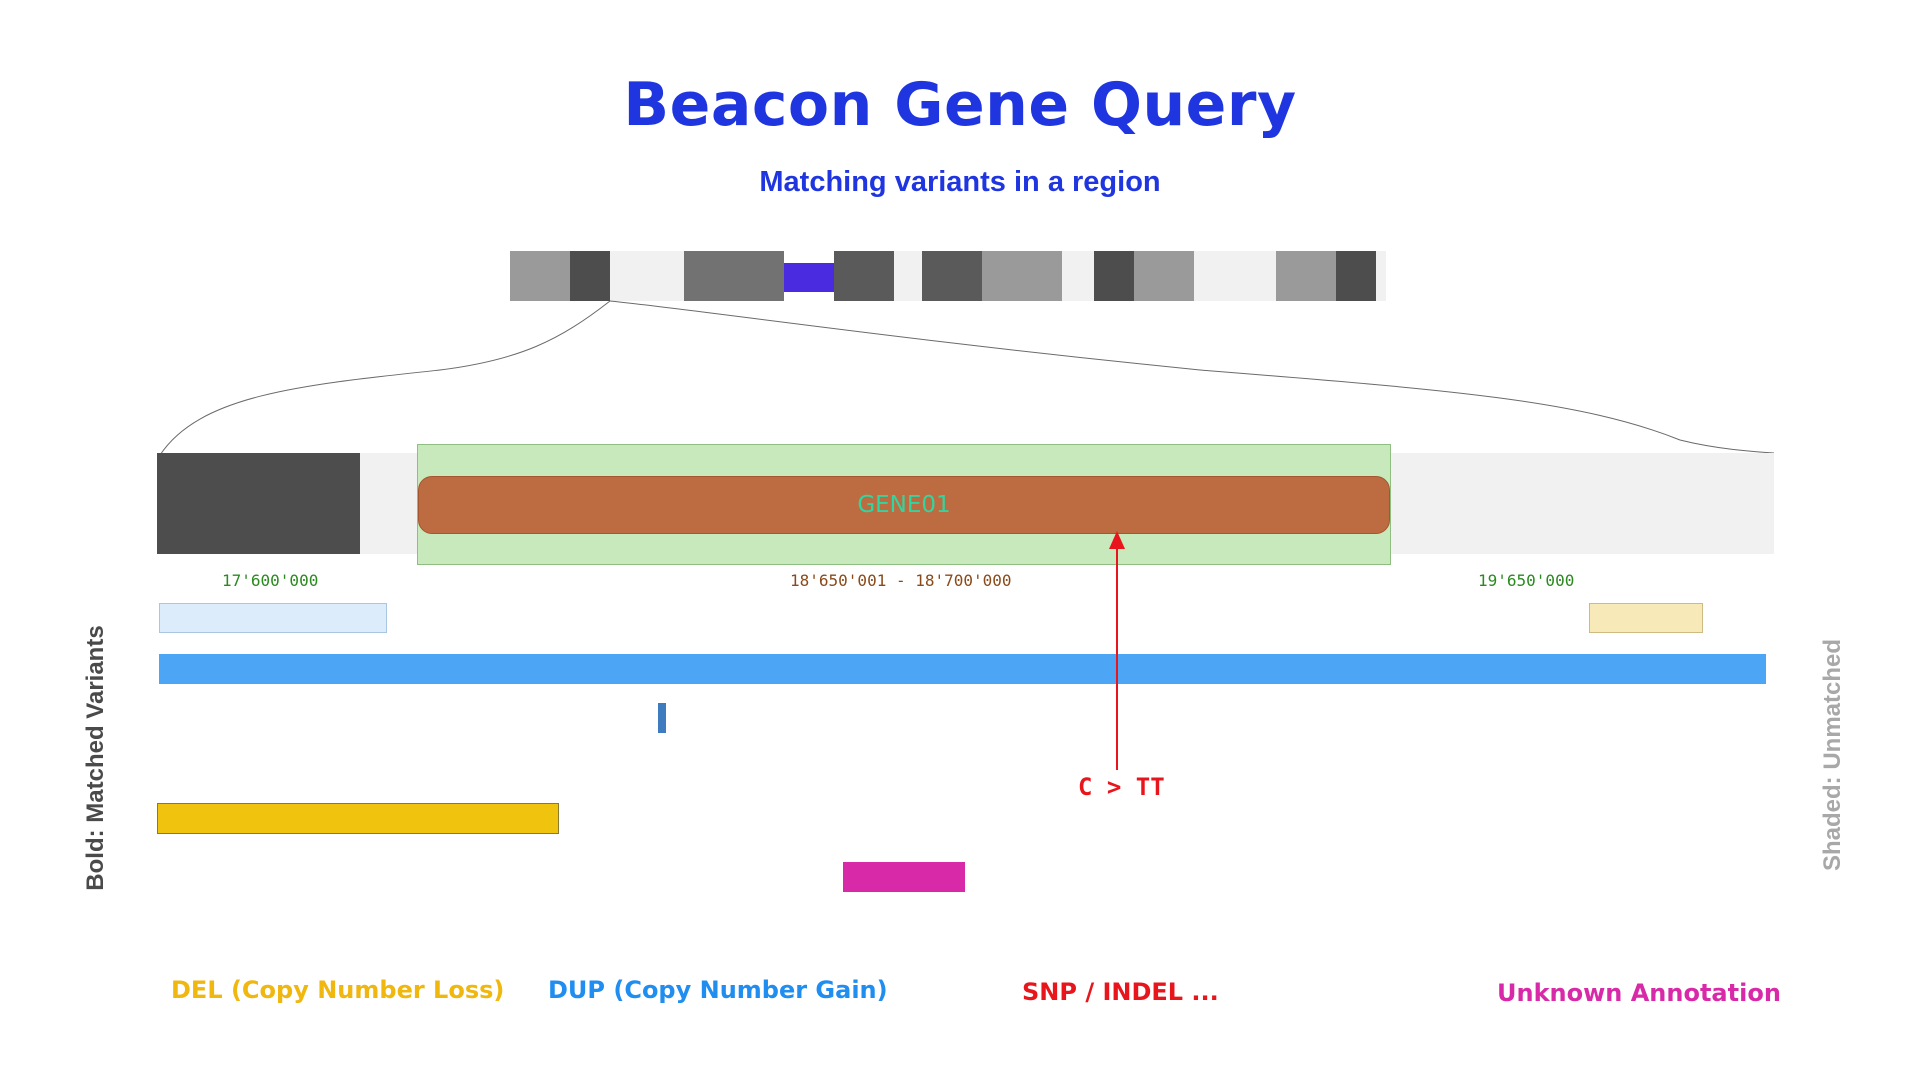 Image resolution: width=1920 pixels, height=1080 pixels. Describe the element at coordinates (358, 818) in the screenshot. I see `variant-del` at that location.